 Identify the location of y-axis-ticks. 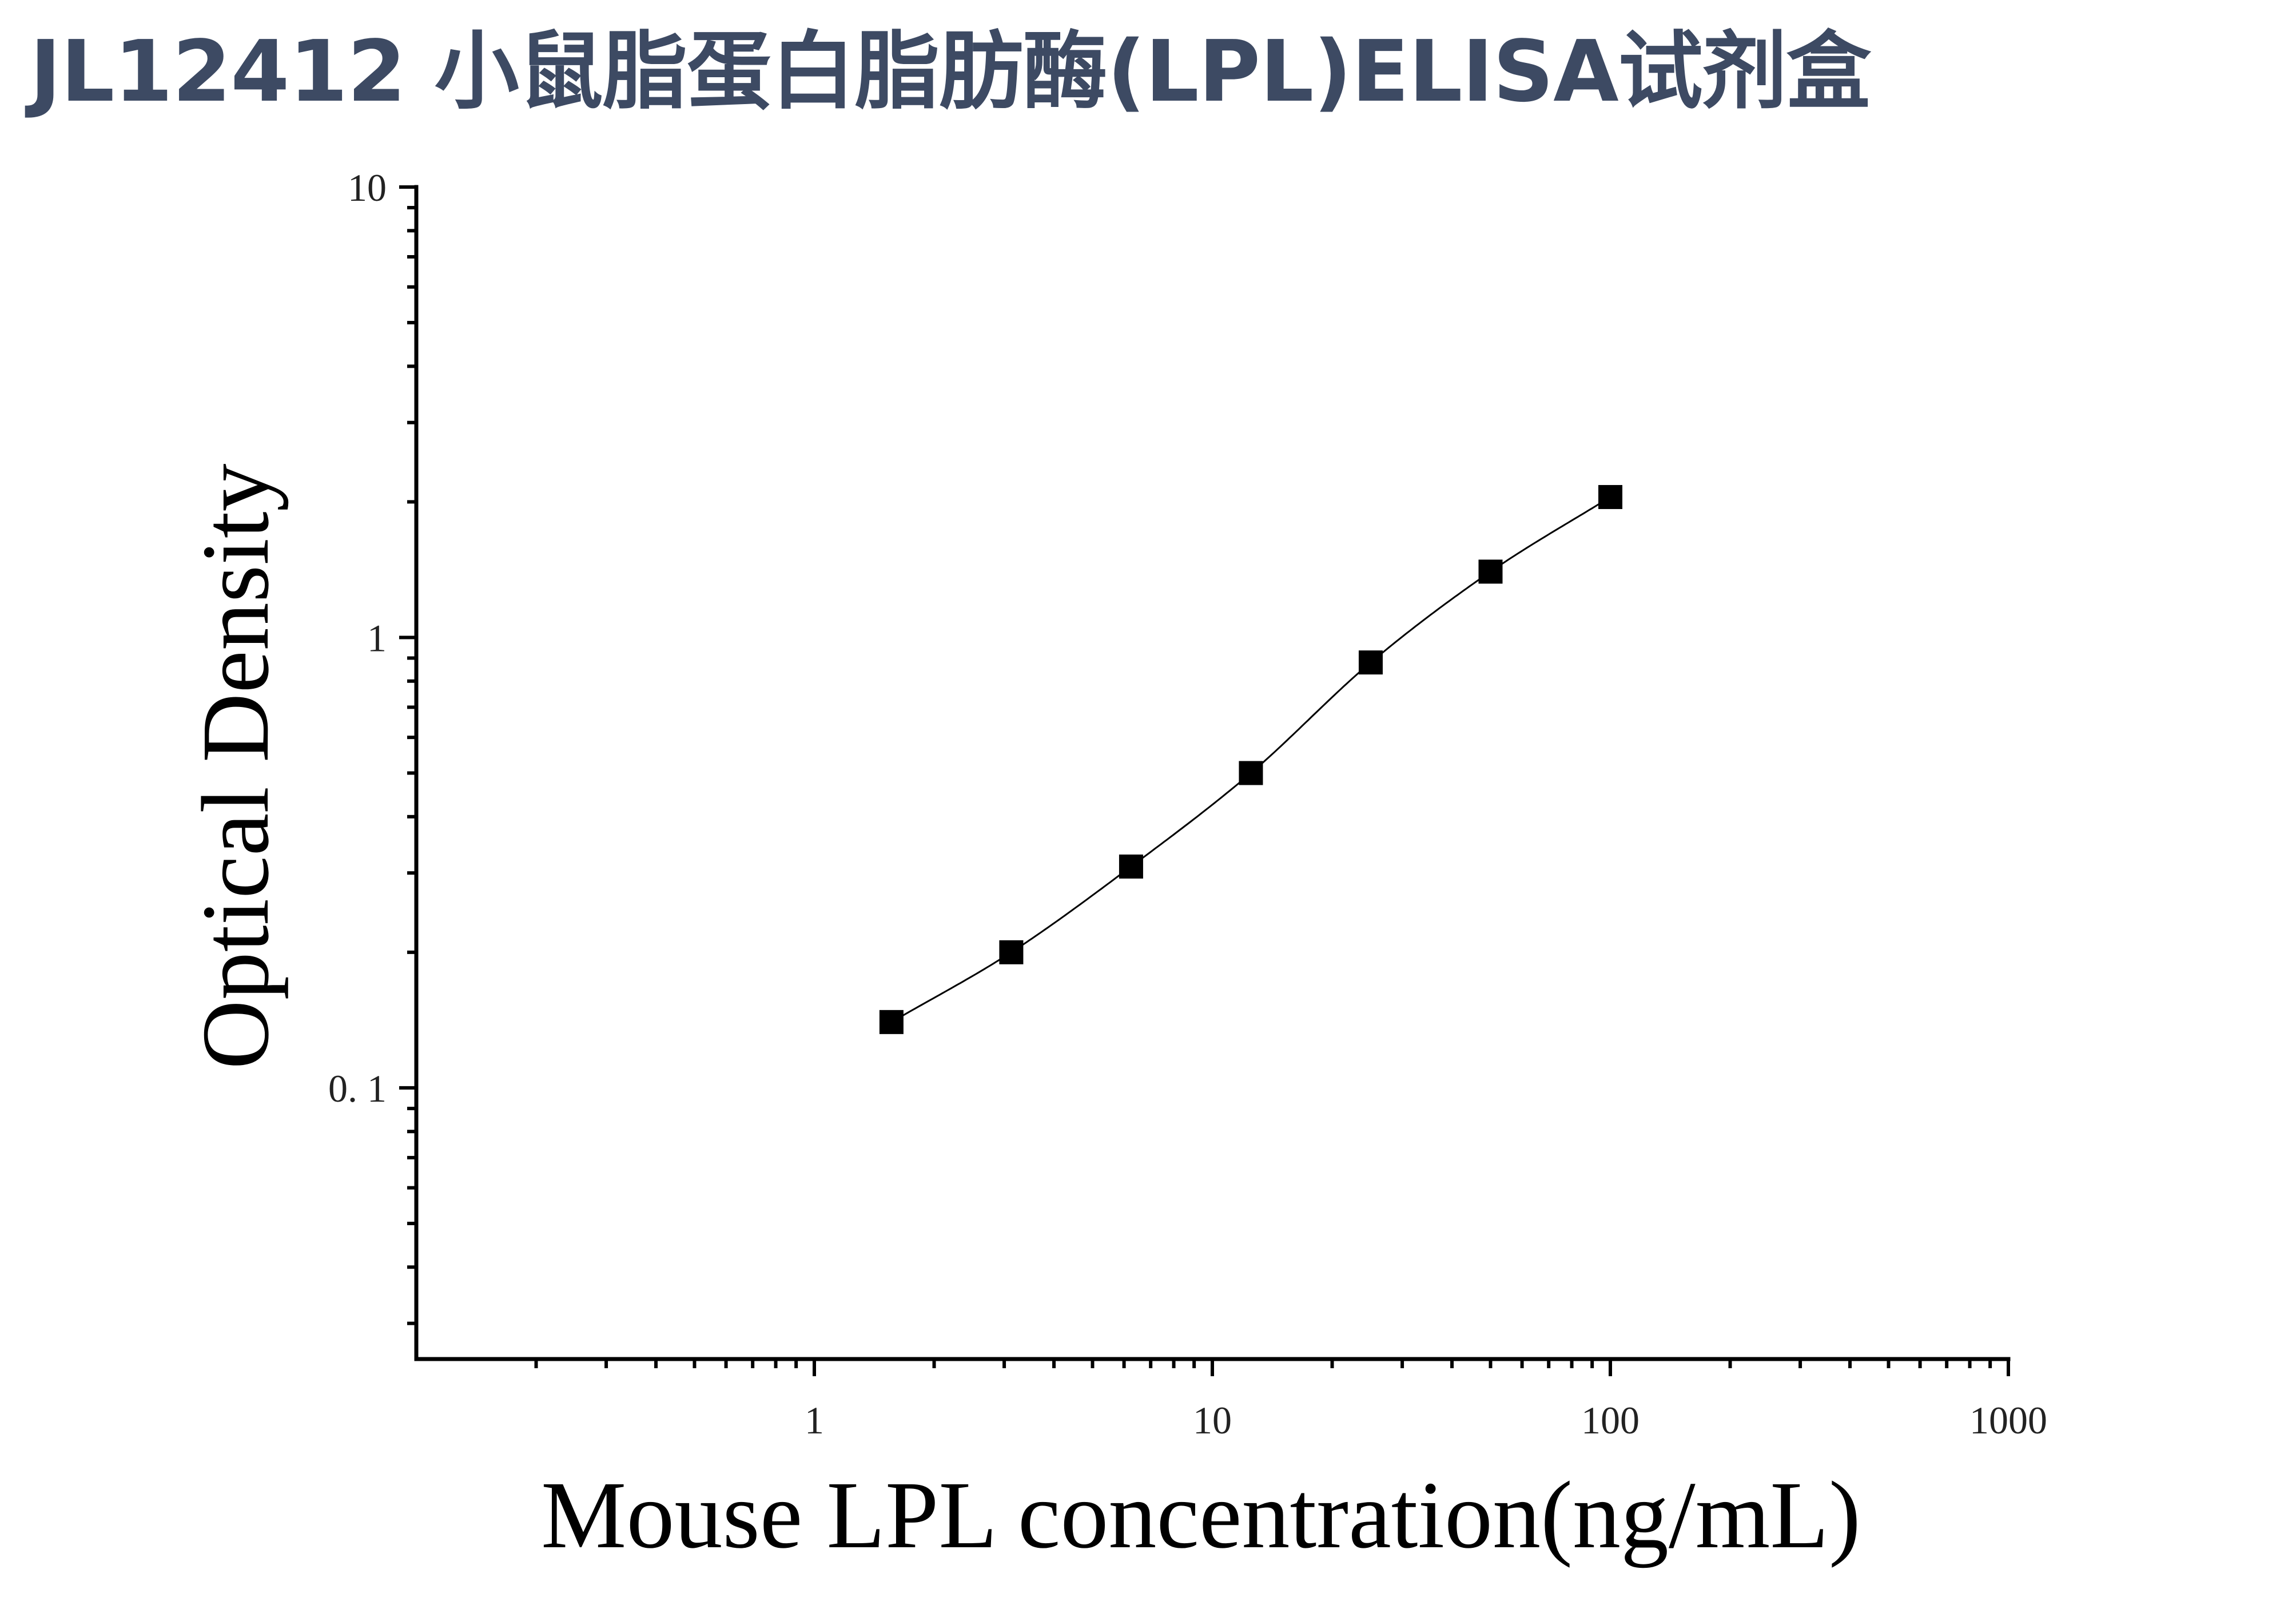
(407, 755).